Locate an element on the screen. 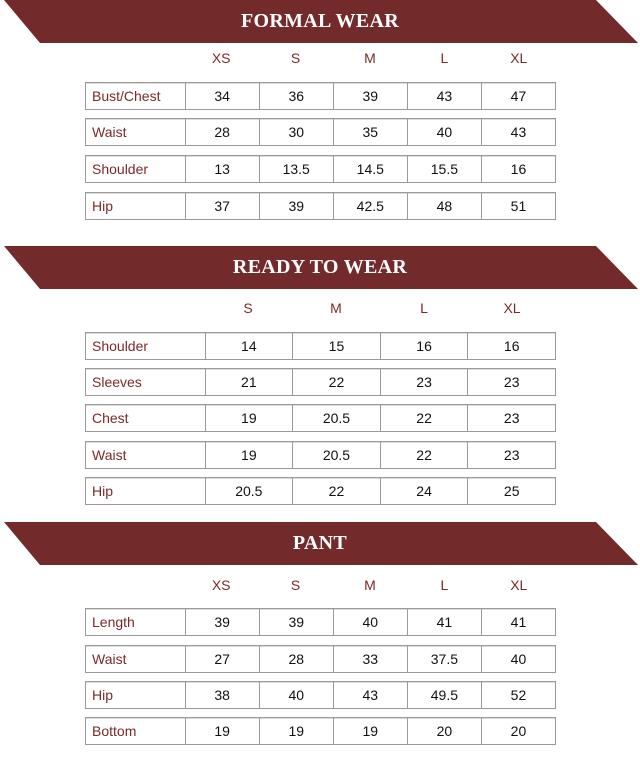  section-banner: FORMAL WEAR is located at coordinates (320, 21).